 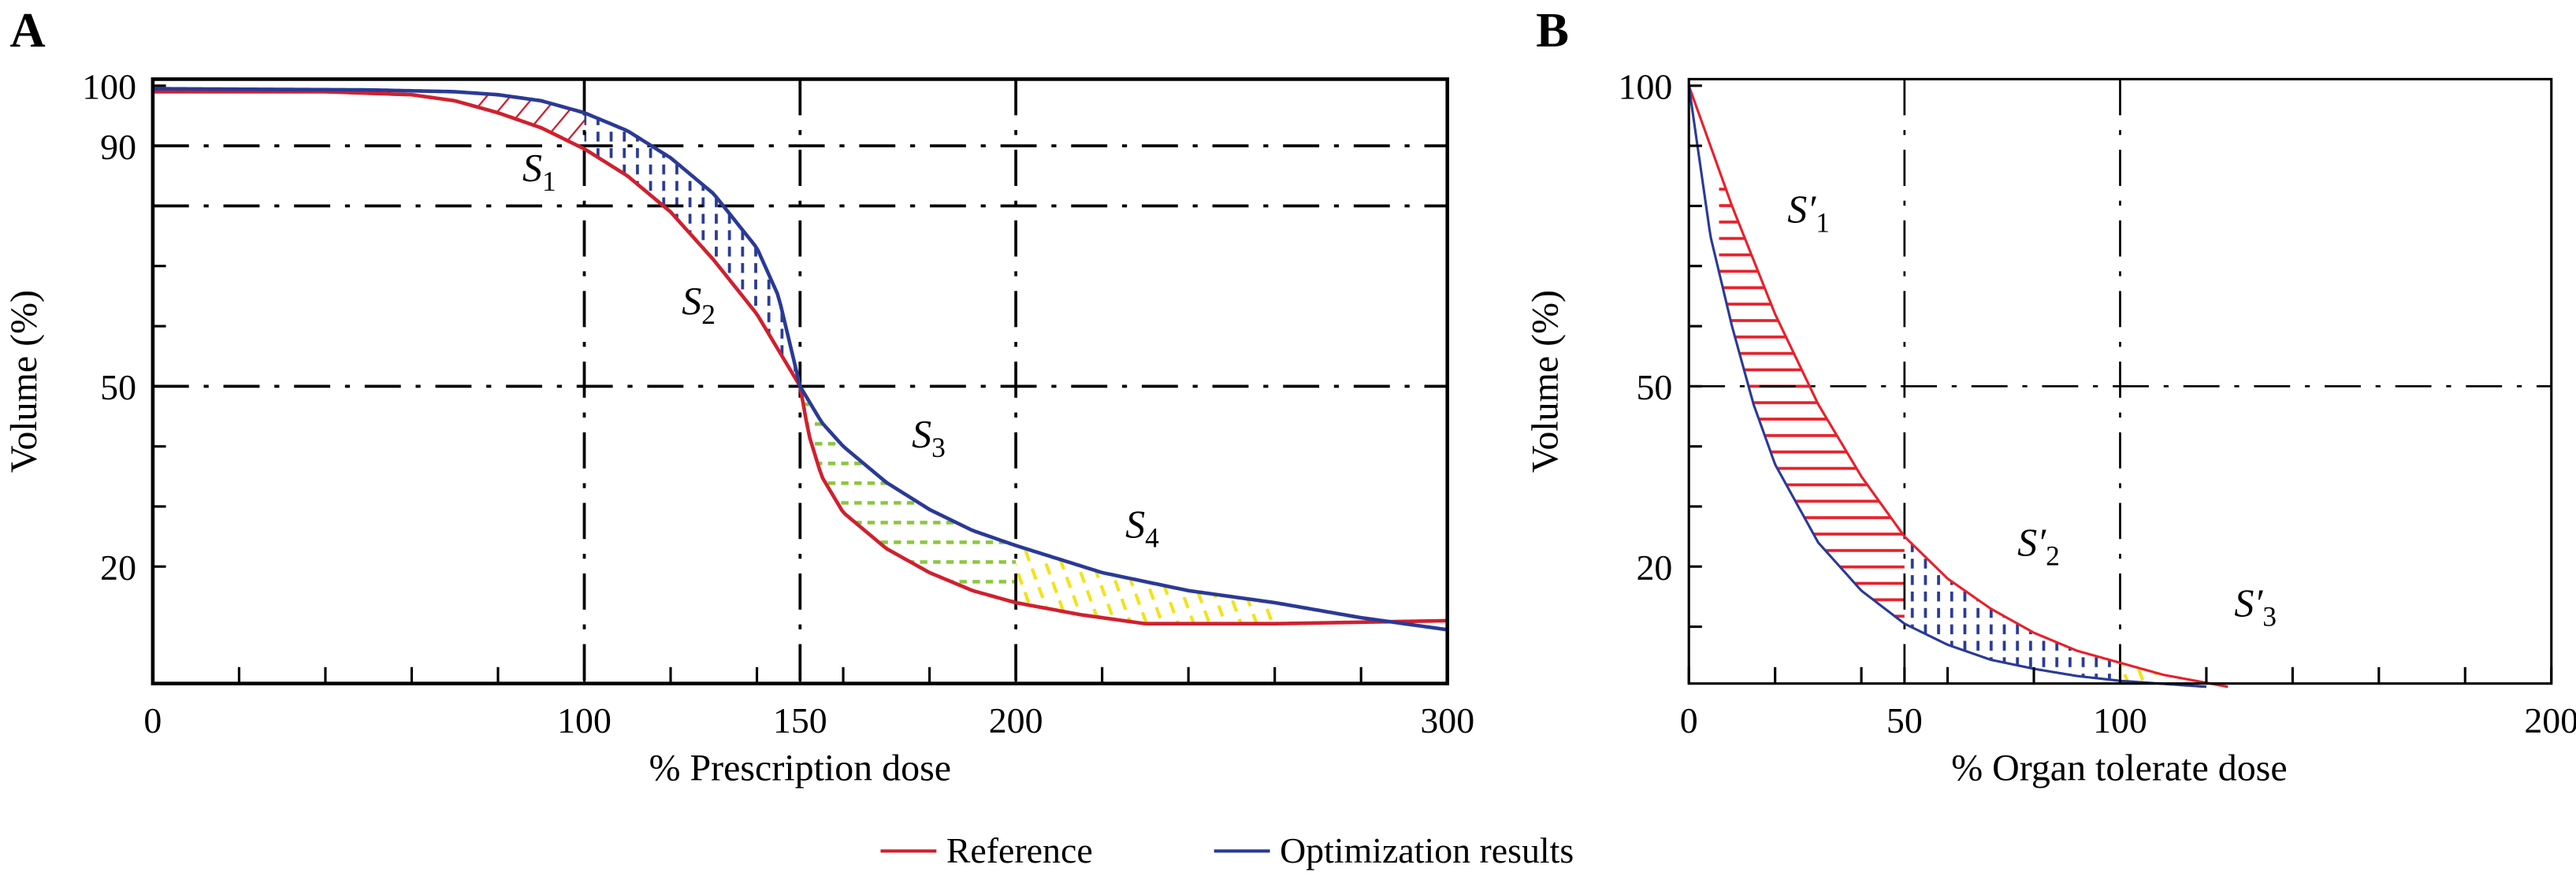 What do you see at coordinates (1957, 387) in the screenshot?
I see `series-line-reference` at bounding box center [1957, 387].